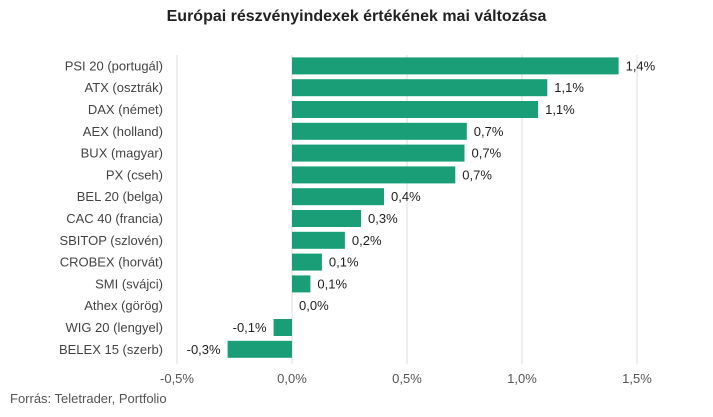 This screenshot has width=713, height=417. I want to click on x-tick-label: 1,0%, so click(522, 378).